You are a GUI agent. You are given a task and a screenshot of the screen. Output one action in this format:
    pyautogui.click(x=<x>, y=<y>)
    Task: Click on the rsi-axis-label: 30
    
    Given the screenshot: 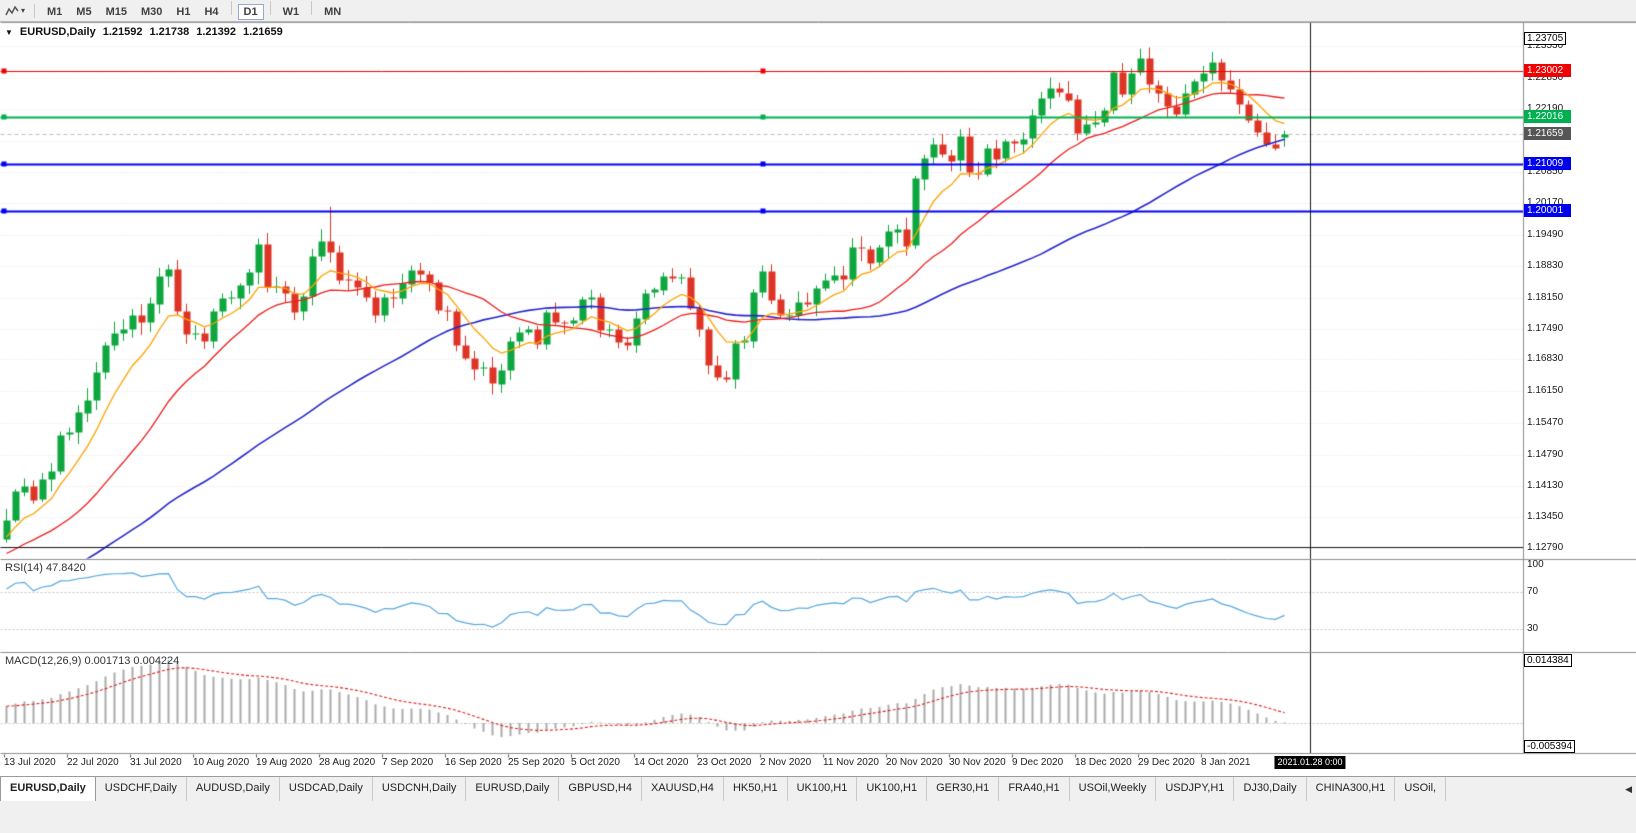 What is the action you would take?
    pyautogui.click(x=1533, y=628)
    